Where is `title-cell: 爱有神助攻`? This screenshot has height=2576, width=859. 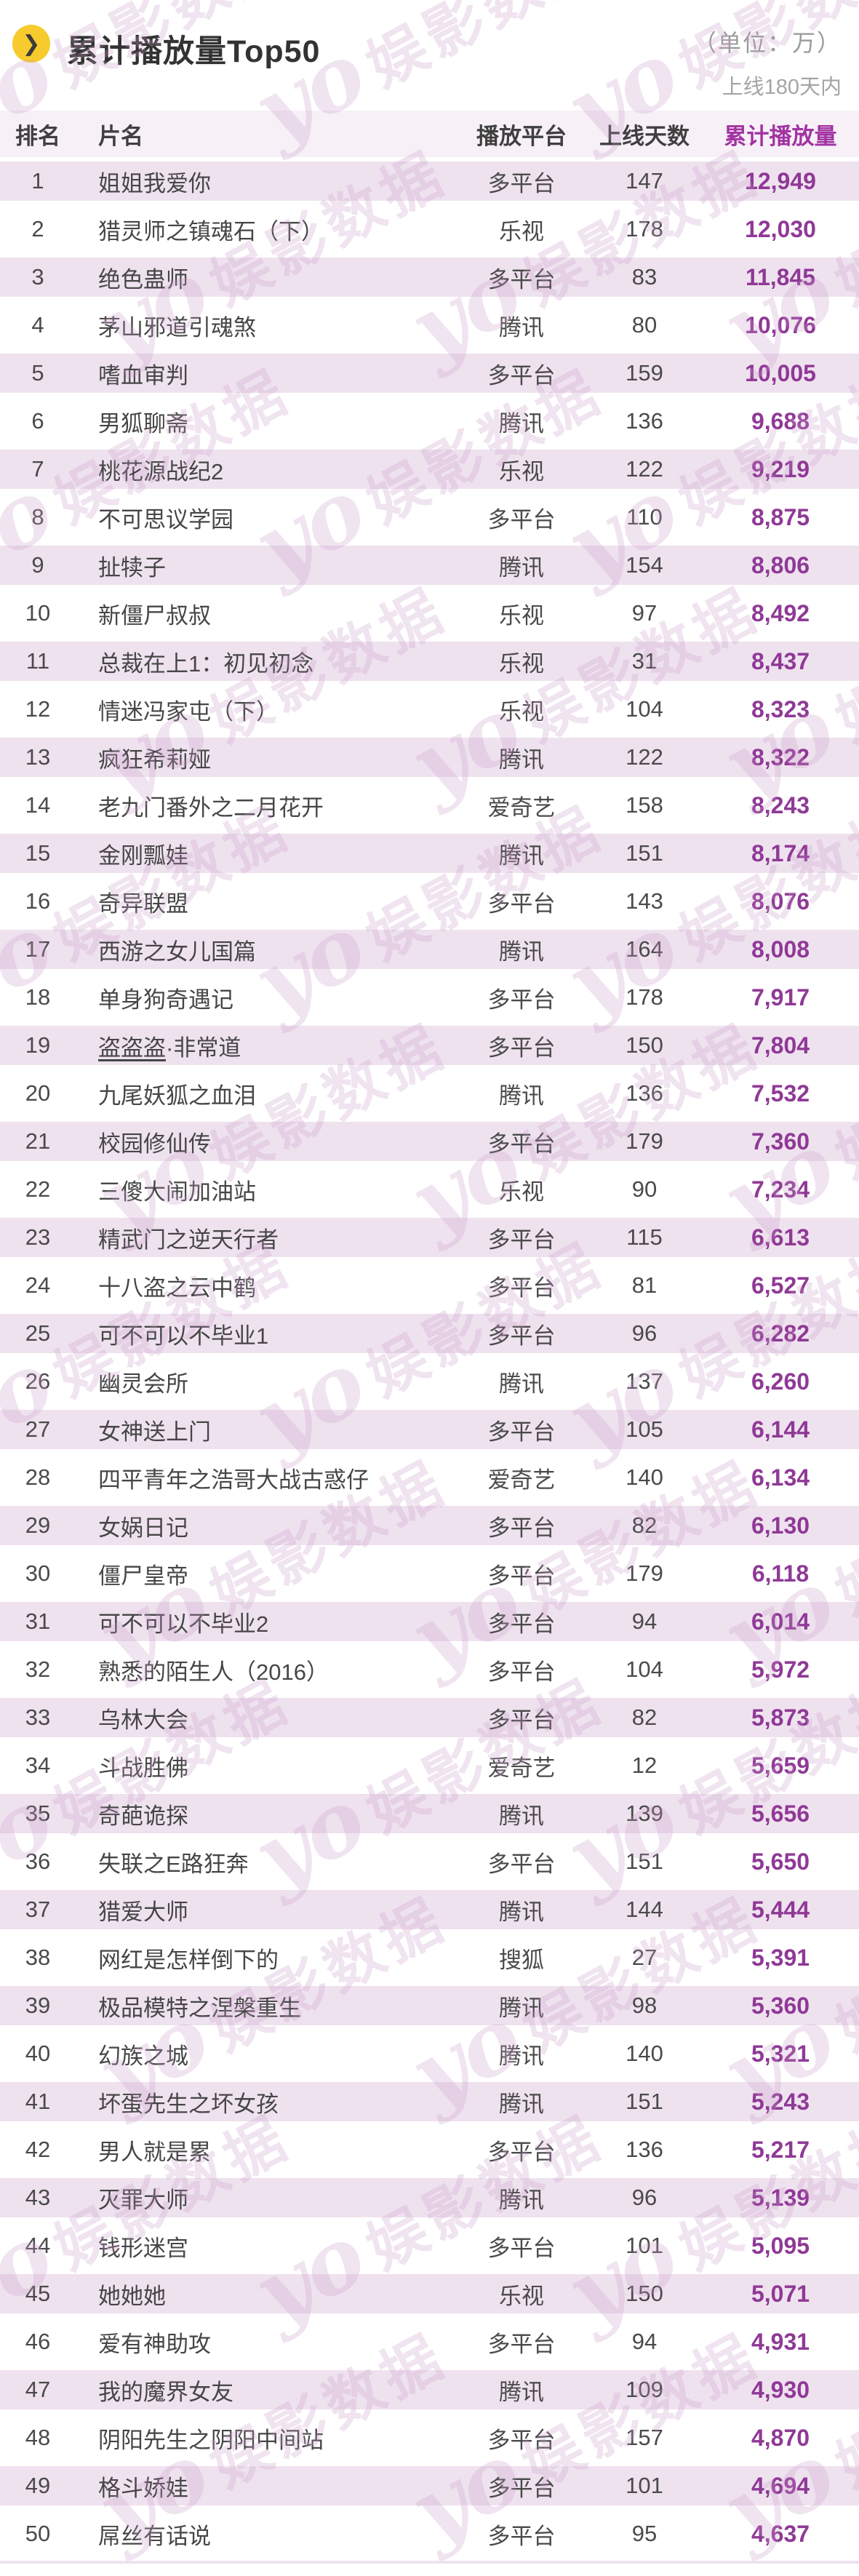
title-cell: 爱有神助攻 is located at coordinates (154, 2344).